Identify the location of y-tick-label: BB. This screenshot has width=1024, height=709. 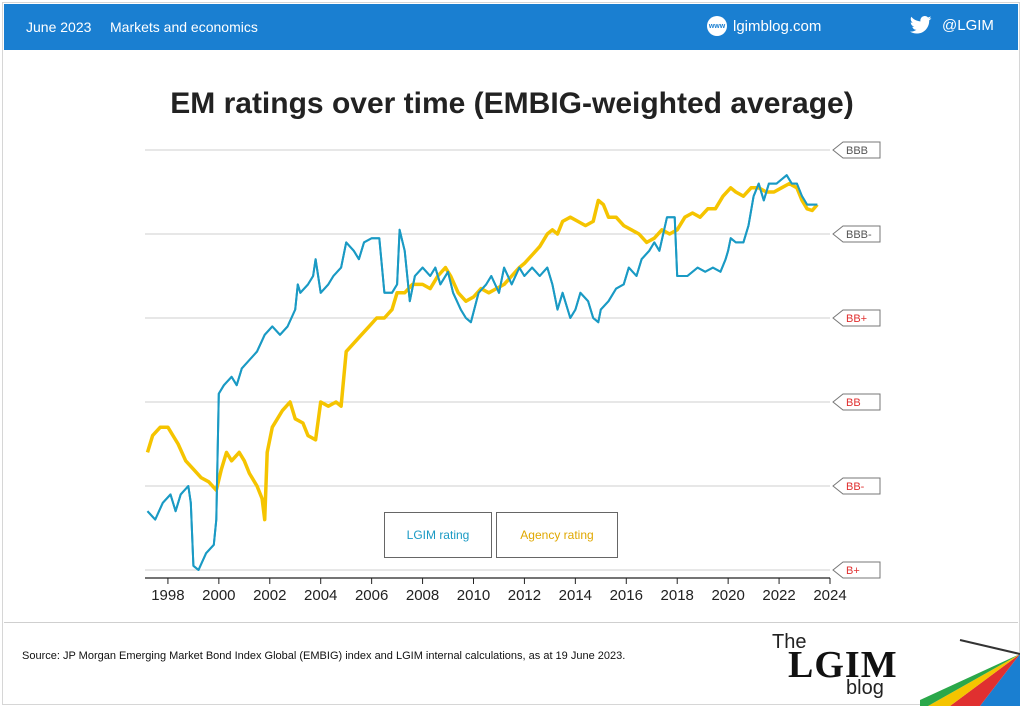
(853, 403).